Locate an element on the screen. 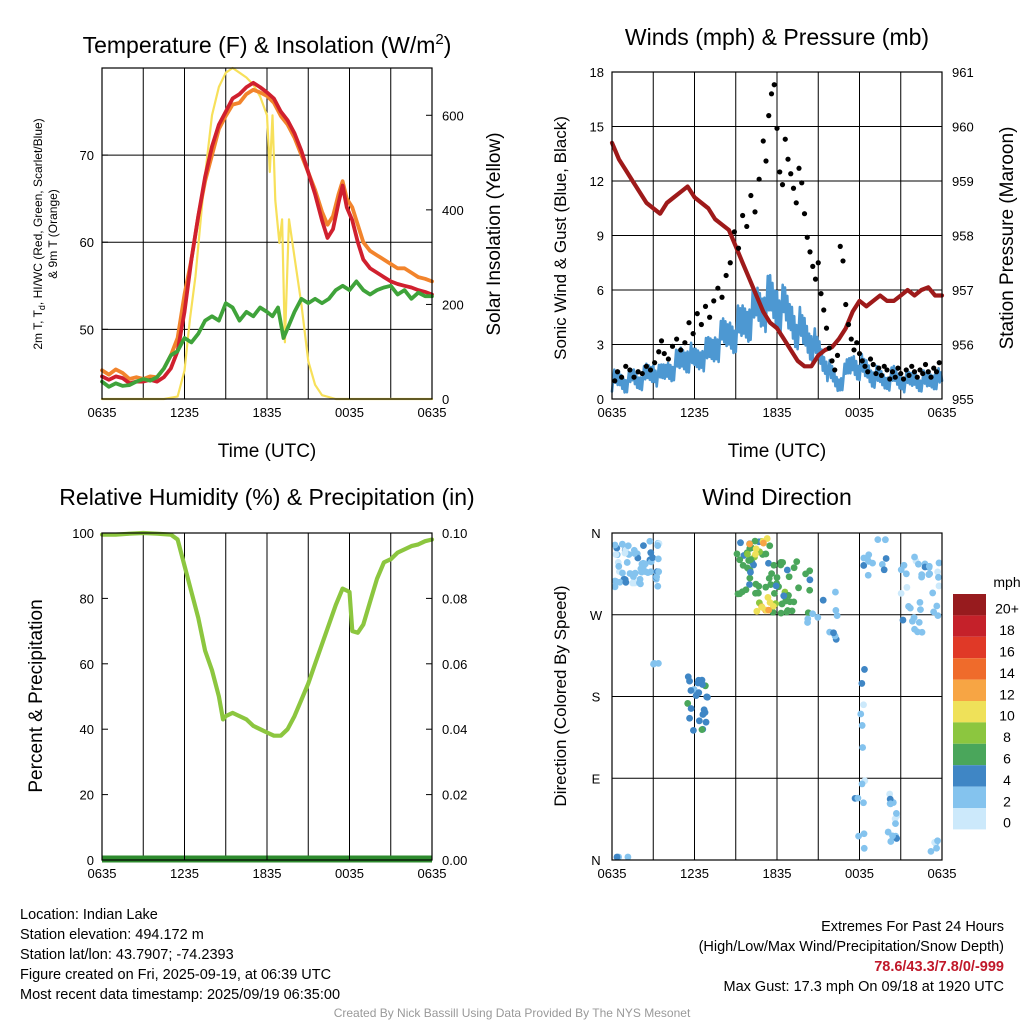 The image size is (1024, 1024). legend-title: mph is located at coordinates (1006, 582).